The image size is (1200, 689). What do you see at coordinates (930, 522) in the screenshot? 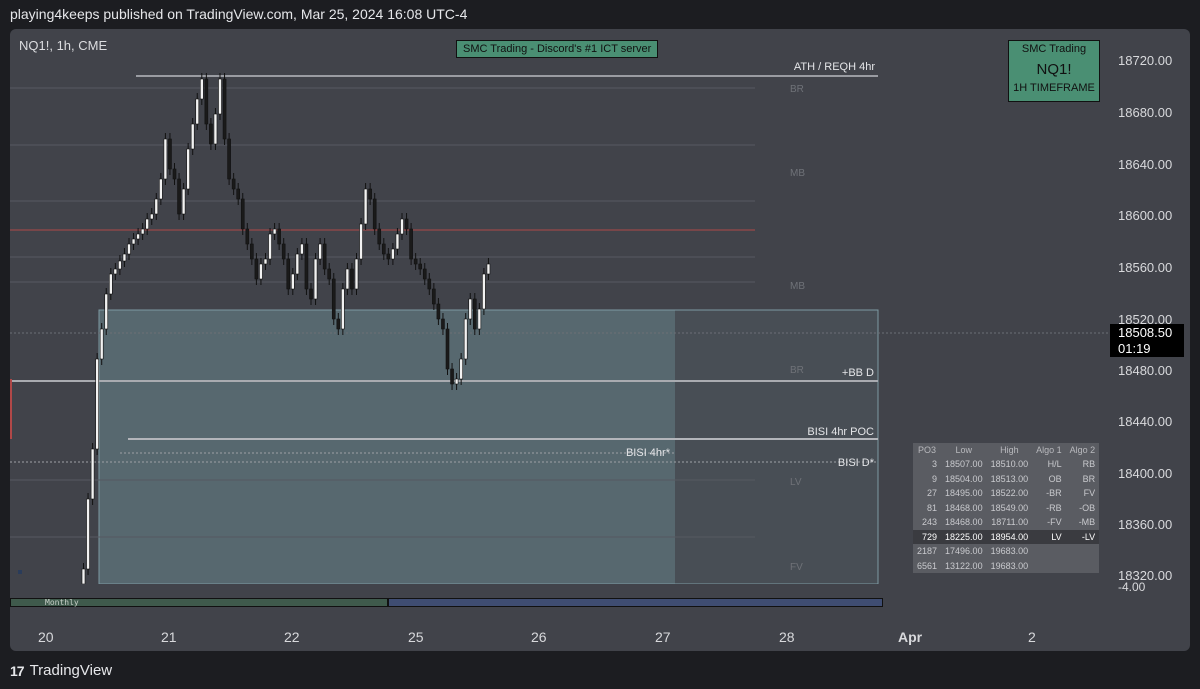
I see `table-cell: 243` at bounding box center [930, 522].